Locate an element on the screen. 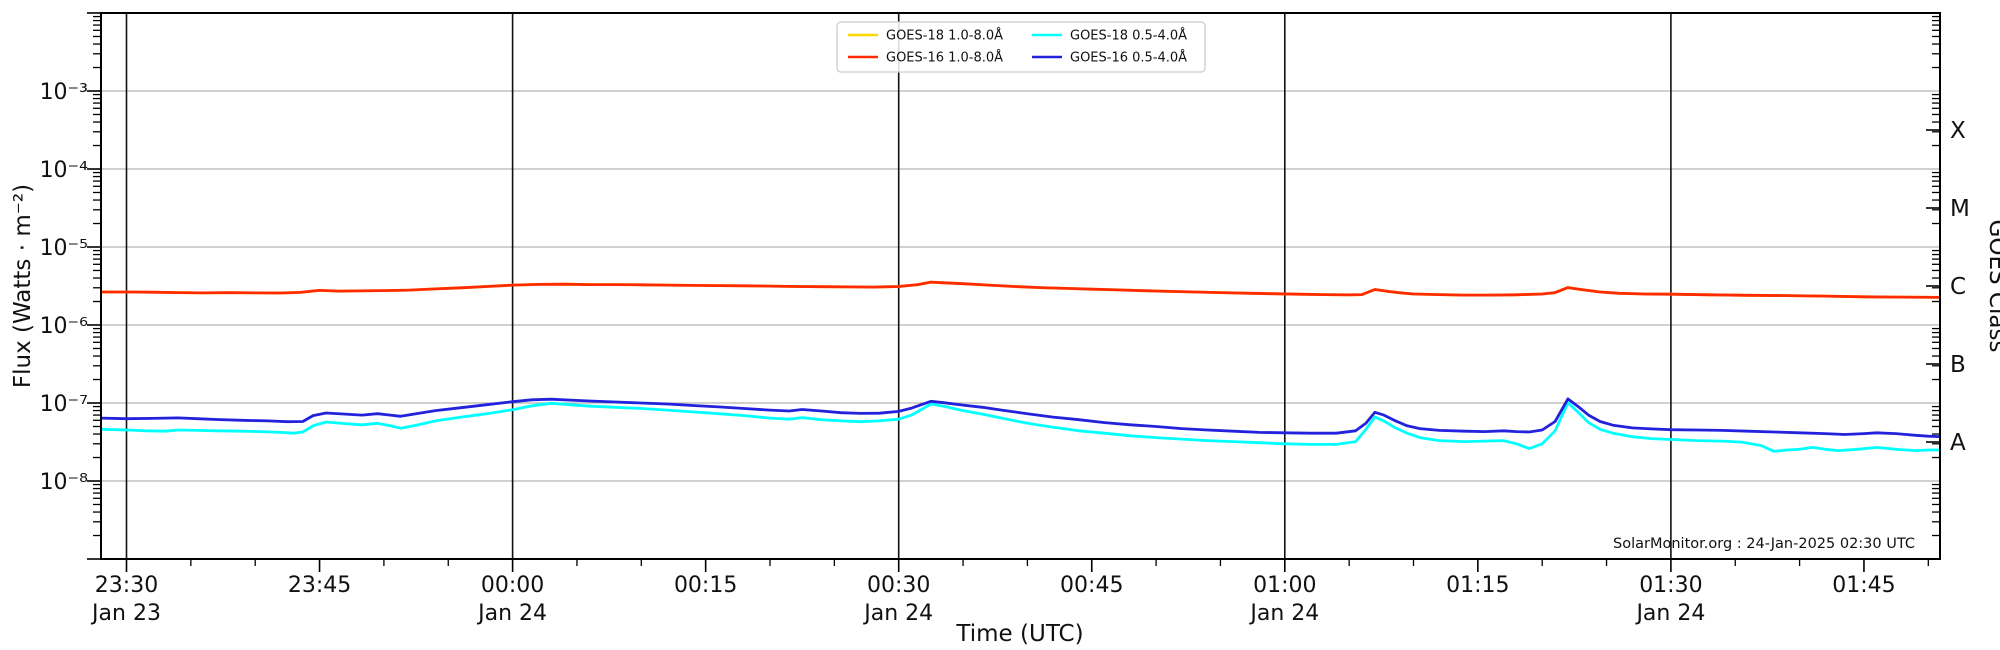 This screenshot has height=650, width=2000. y-tick-label: 10⁻⁶ is located at coordinates (64, 326).